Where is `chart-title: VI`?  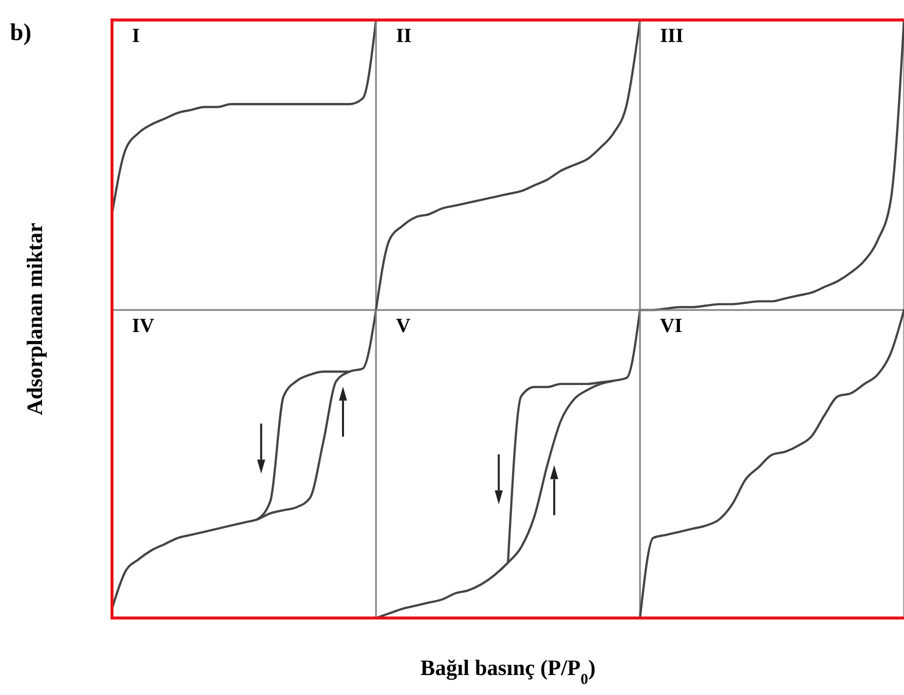 chart-title: VI is located at coordinates (671, 326).